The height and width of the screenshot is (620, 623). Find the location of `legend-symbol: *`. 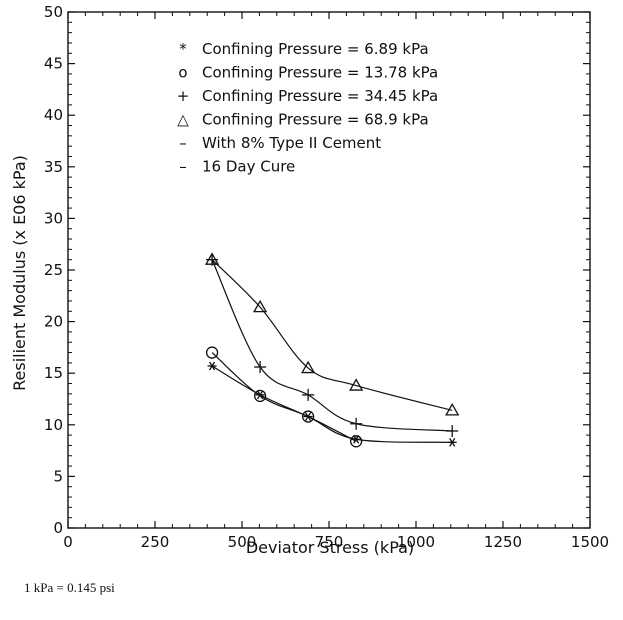

legend-symbol: * is located at coordinates (183, 49).